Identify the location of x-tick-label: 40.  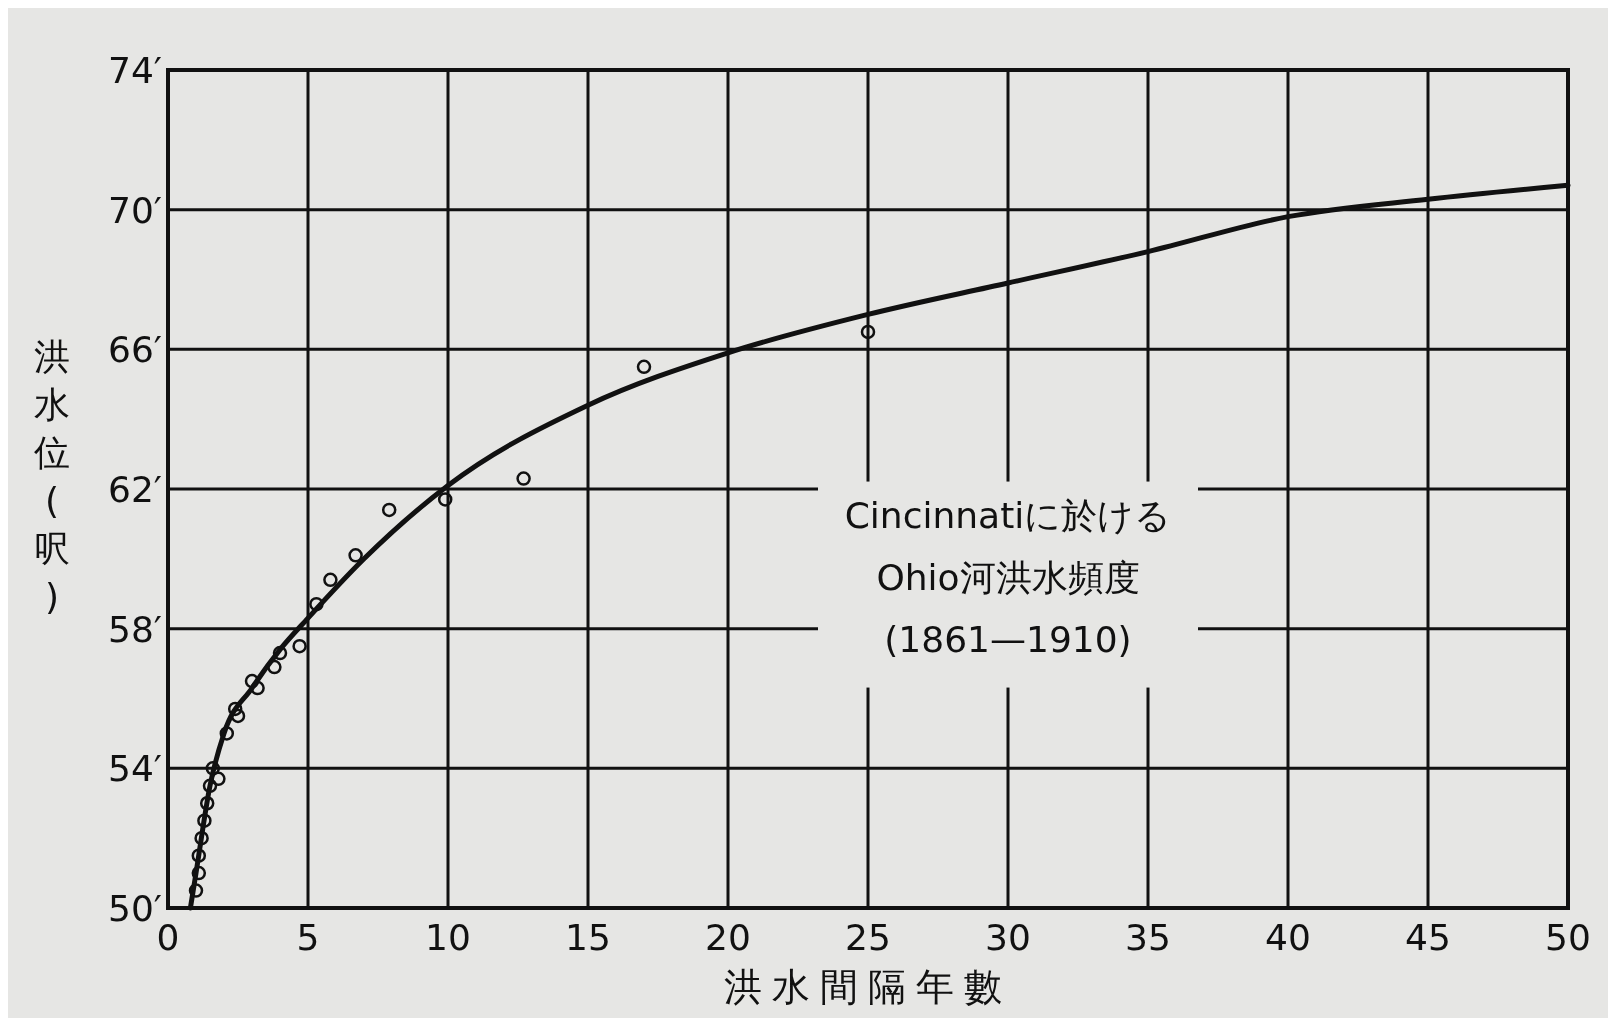
(1288, 937).